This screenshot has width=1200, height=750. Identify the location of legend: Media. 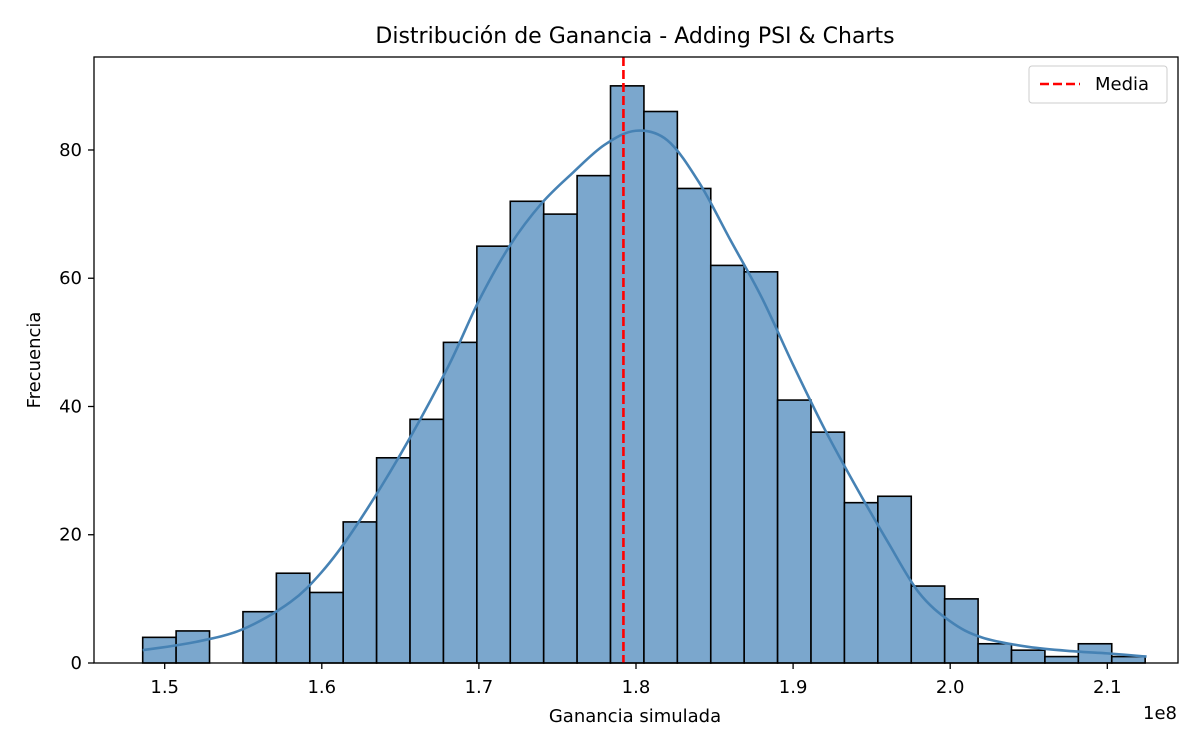
(1098, 84).